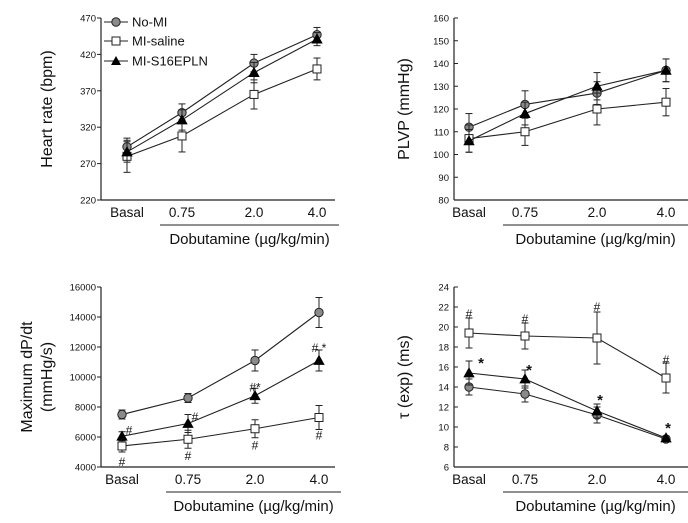  I want to click on y-tick-label: 6000, so click(85, 438).